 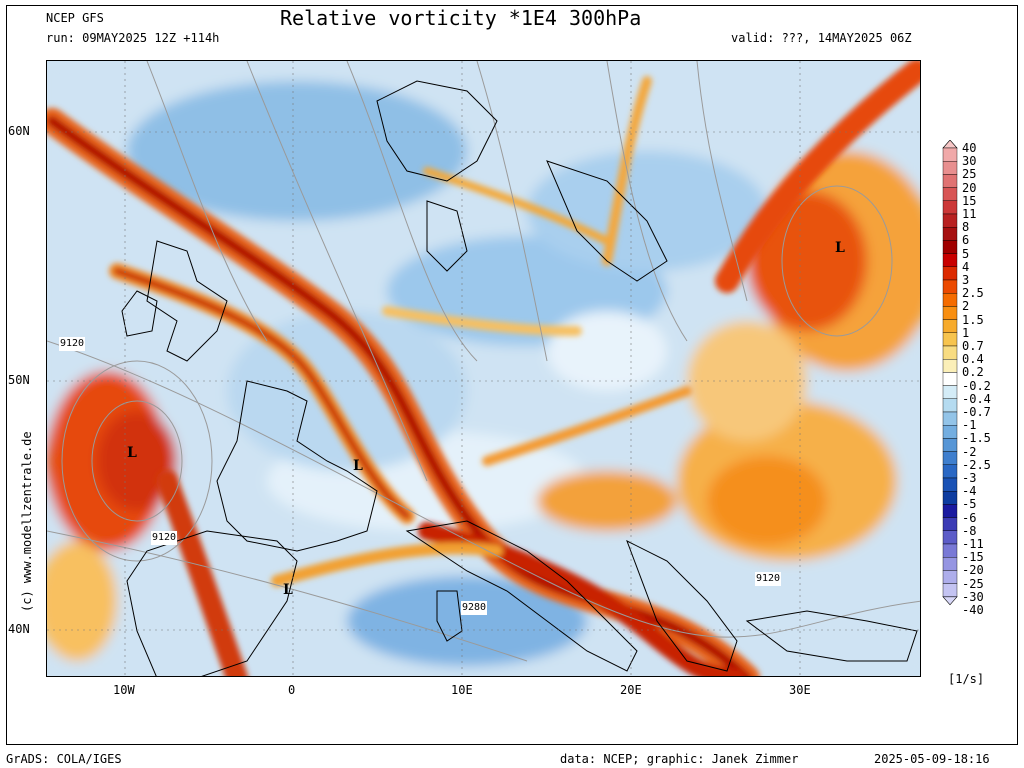 What do you see at coordinates (969, 200) in the screenshot?
I see `legend-tick-label: 15` at bounding box center [969, 200].